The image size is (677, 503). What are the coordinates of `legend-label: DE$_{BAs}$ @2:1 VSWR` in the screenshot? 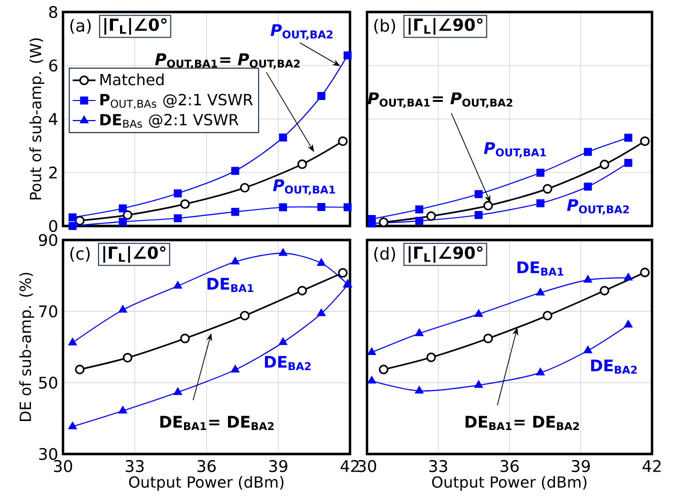 It's located at (169, 121).